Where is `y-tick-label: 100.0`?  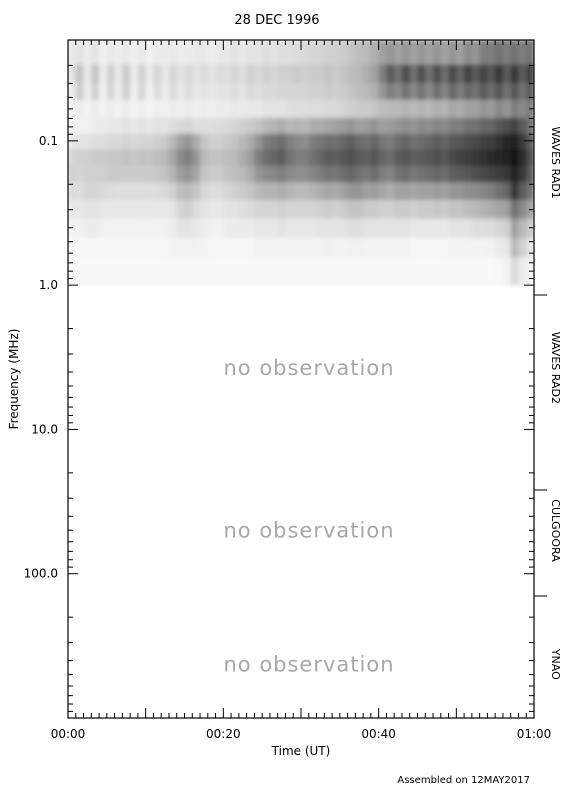 y-tick-label: 100.0 is located at coordinates (41, 574).